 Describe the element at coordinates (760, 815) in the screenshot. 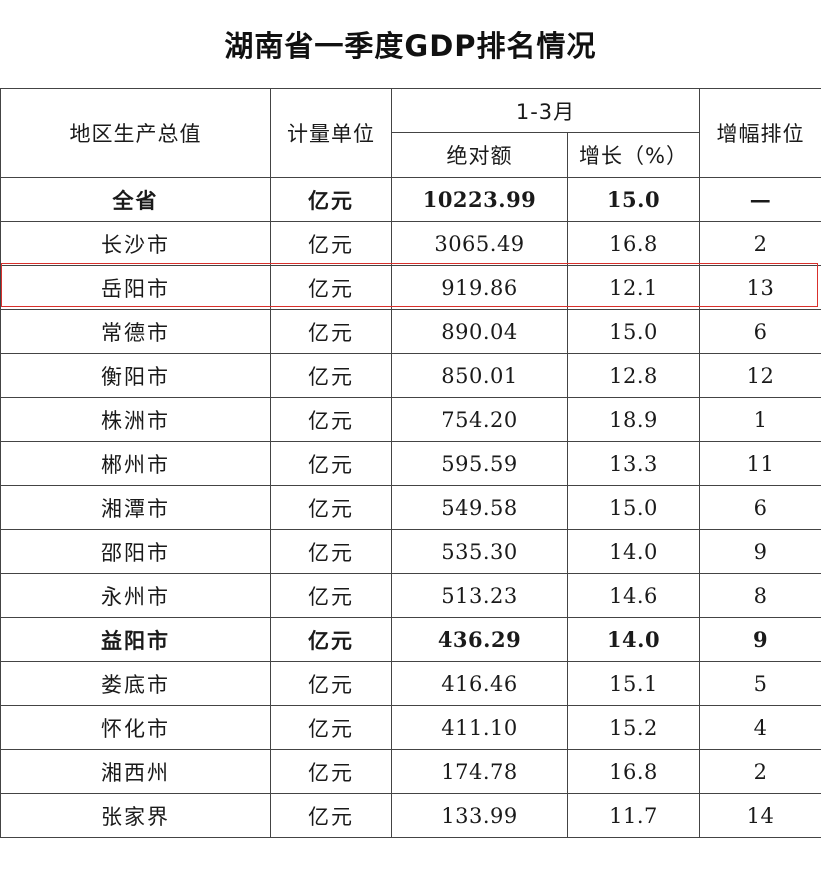

I see `rank-cell: 14` at that location.